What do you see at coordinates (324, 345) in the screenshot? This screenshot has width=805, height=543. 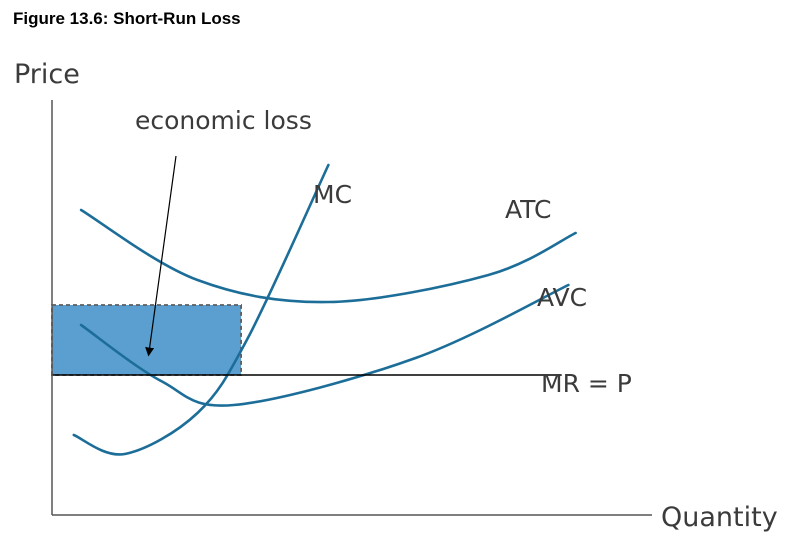 I see `avc-curve` at bounding box center [324, 345].